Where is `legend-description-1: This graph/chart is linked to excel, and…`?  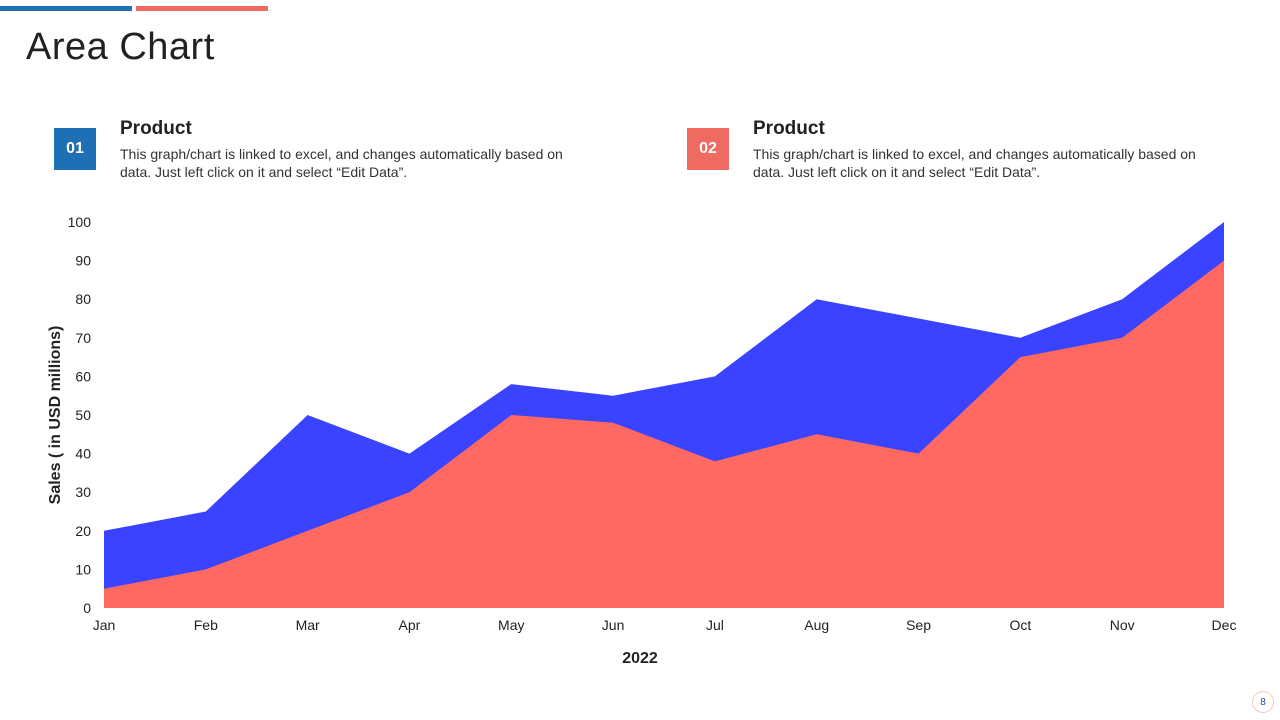
legend-description-1: This graph/chart is linked to excel, and… is located at coordinates (341, 163).